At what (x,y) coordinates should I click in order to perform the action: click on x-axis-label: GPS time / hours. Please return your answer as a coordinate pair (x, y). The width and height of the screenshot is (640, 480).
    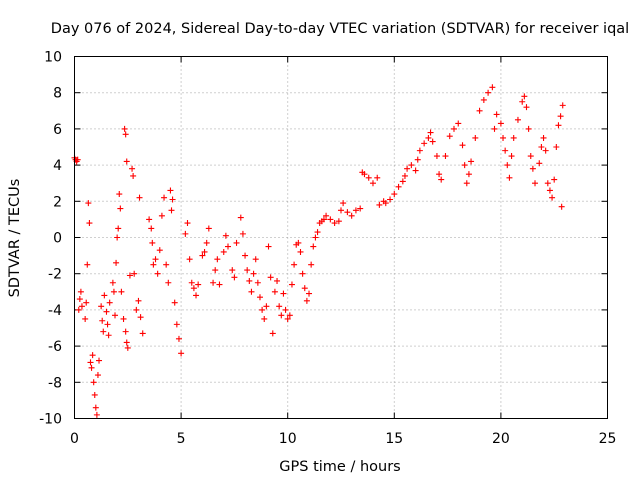
    Looking at the image, I should click on (339, 467).